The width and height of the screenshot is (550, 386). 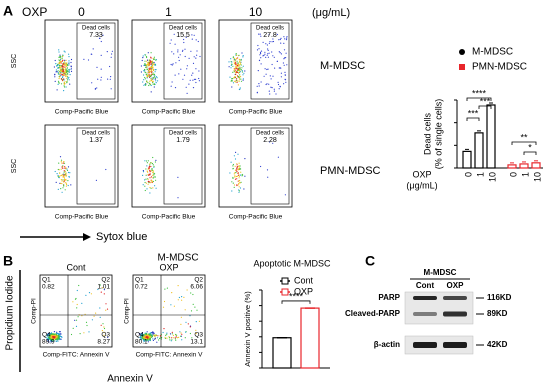 What do you see at coordinates (525, 174) in the screenshot?
I see `x-tick-label: 1` at bounding box center [525, 174].